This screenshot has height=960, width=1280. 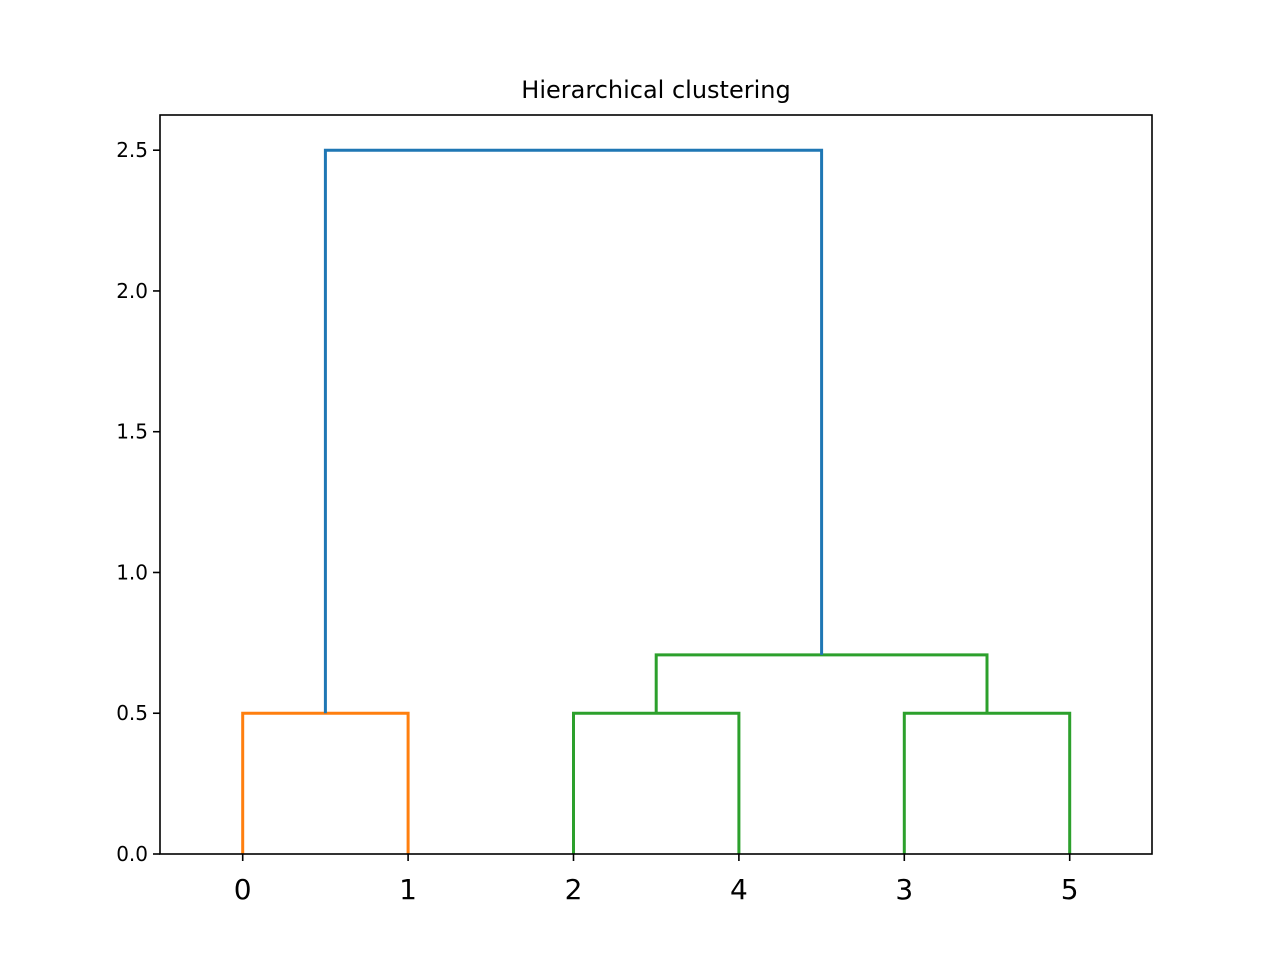 I want to click on chart-title: Hierarchical clustering, so click(x=655, y=90).